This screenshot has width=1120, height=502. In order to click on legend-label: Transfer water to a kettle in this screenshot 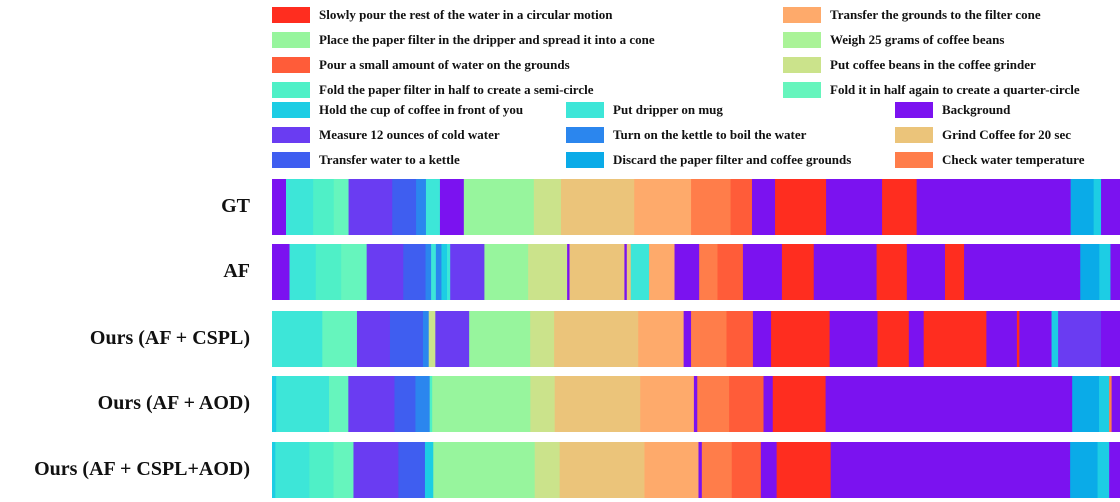, I will do `click(389, 159)`.